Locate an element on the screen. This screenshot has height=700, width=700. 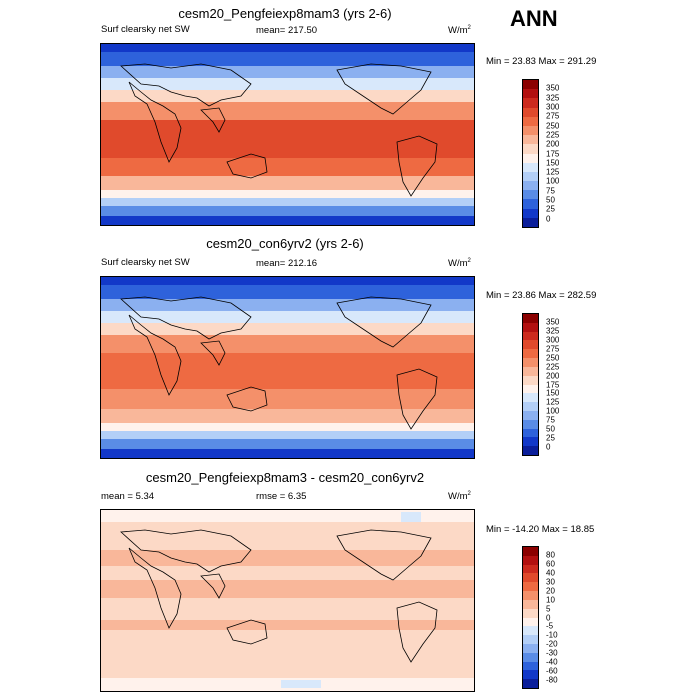
panel-2-mean-label: mean= 212.16 is located at coordinates (287, 263).